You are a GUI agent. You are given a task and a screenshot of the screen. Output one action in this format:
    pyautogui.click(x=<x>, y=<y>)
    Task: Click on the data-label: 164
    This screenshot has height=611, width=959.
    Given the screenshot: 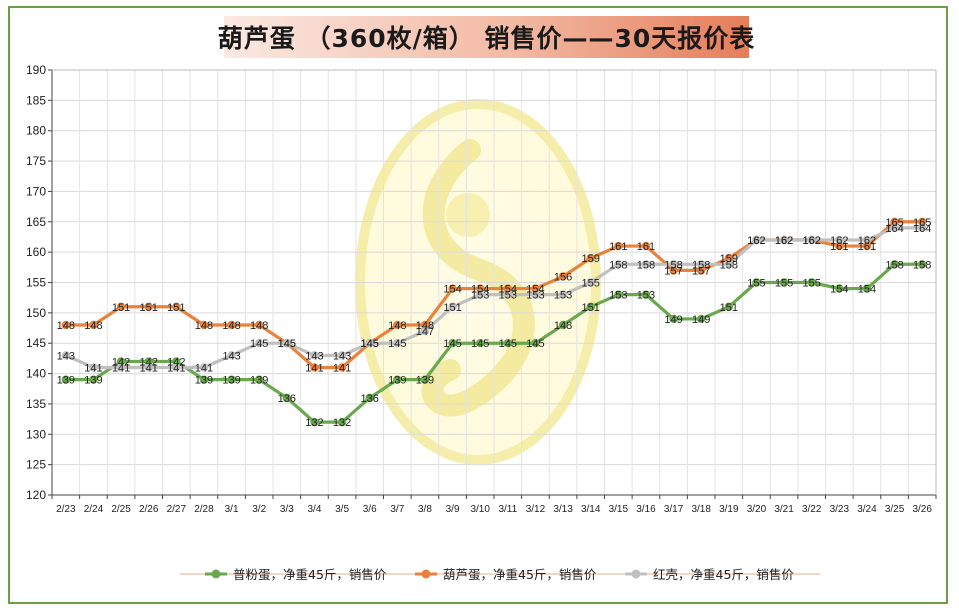 What is the action you would take?
    pyautogui.click(x=922, y=229)
    